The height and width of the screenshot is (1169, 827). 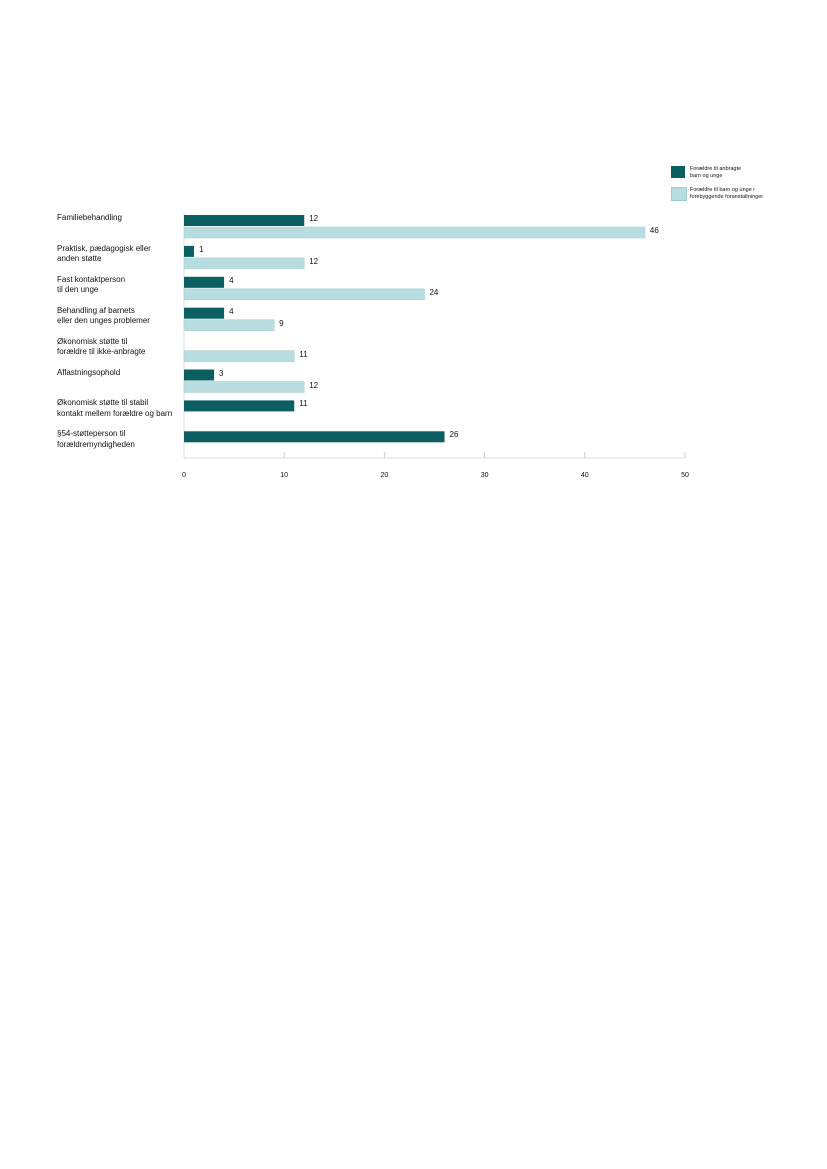 What do you see at coordinates (654, 230) in the screenshot?
I see `data-label: 46` at bounding box center [654, 230].